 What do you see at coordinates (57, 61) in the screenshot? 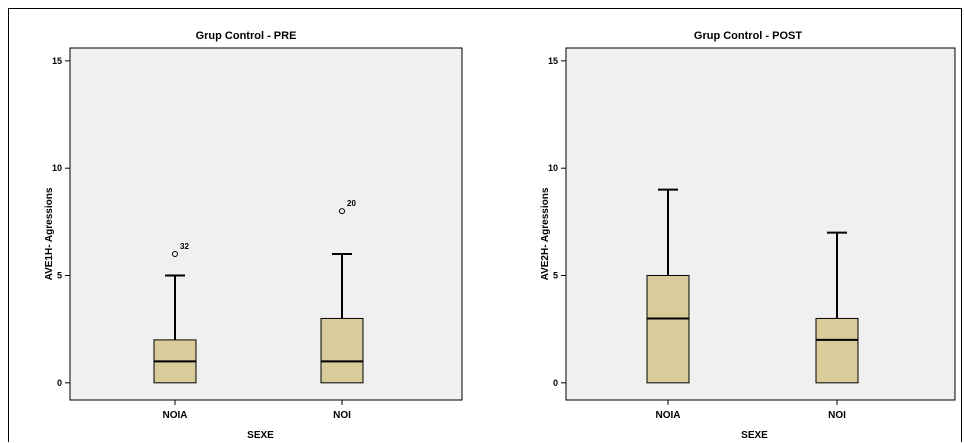
I see `chart0-y-tick-label-15: 15` at bounding box center [57, 61].